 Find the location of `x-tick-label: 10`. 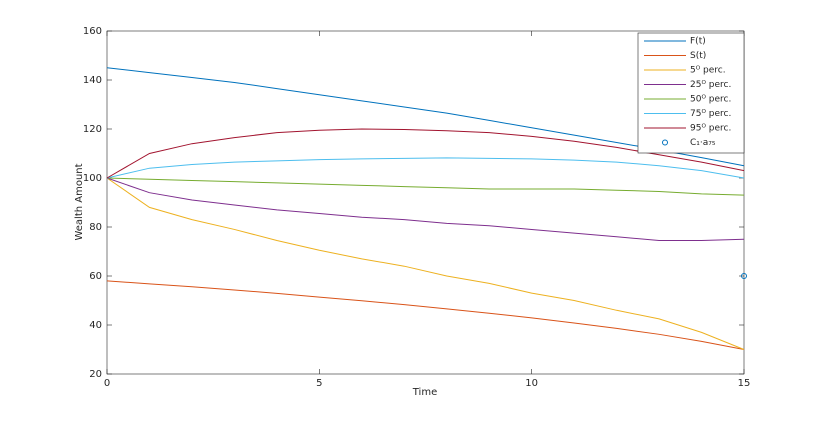

x-tick-label: 10 is located at coordinates (531, 383).